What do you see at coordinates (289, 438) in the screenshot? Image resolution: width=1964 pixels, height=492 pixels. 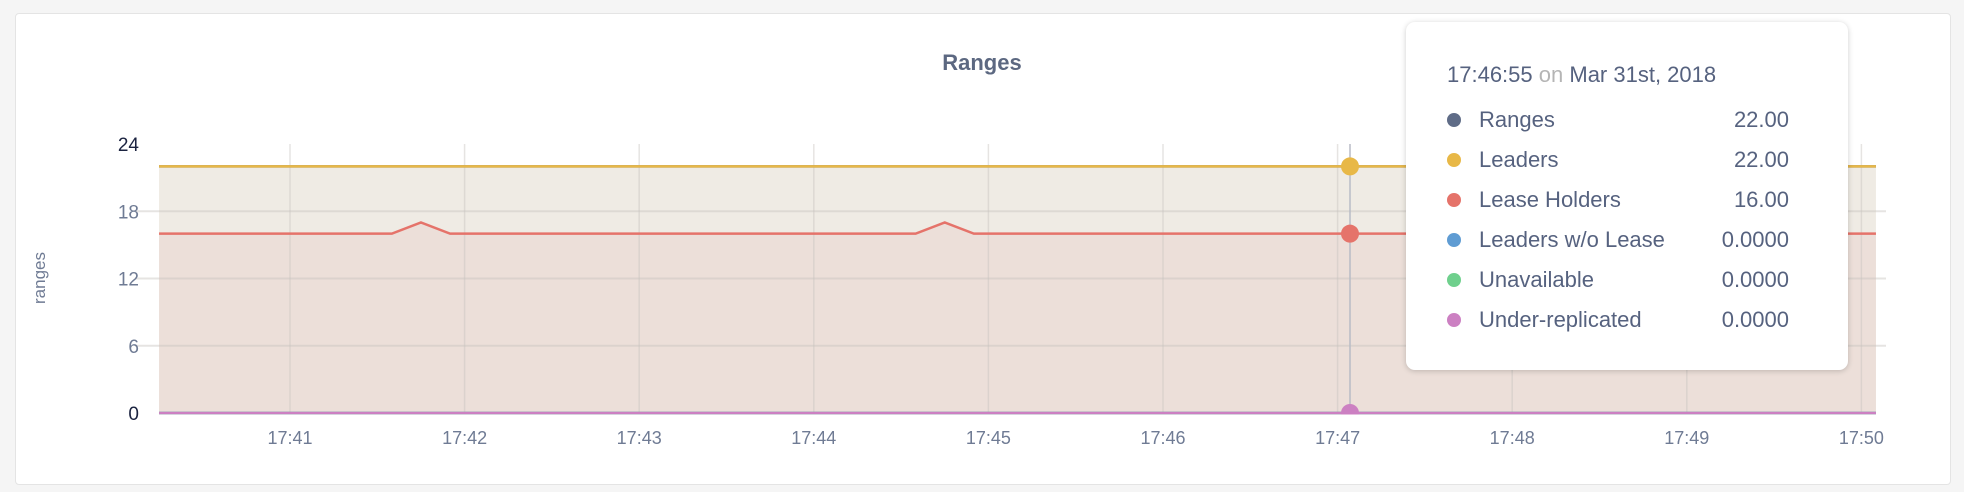 I see `x-tick-label: 17:41` at bounding box center [289, 438].